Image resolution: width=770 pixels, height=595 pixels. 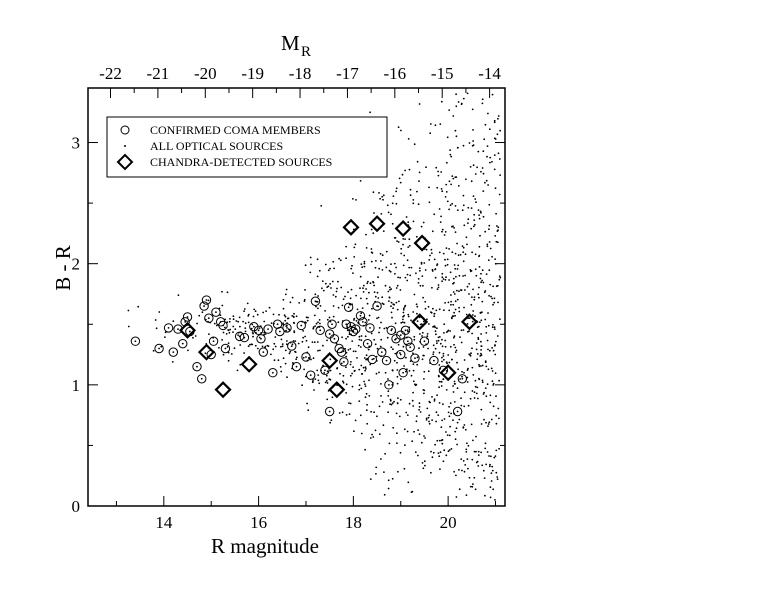 What do you see at coordinates (300, 73) in the screenshot?
I see `top-tick-label: -18` at bounding box center [300, 73].